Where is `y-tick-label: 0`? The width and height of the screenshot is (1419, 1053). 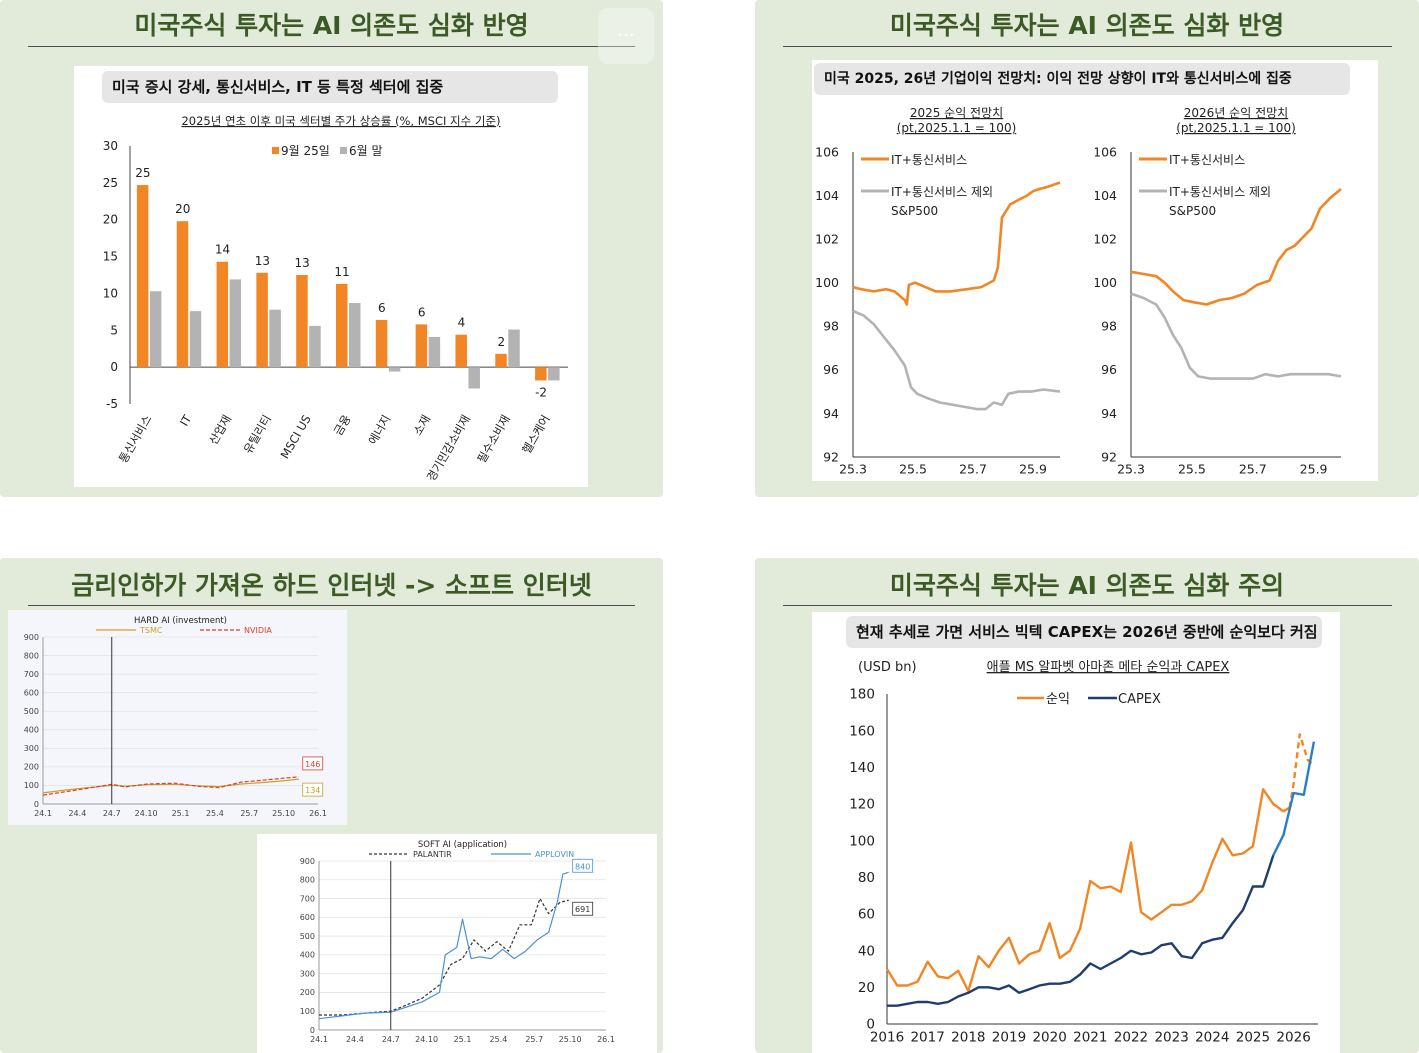 y-tick-label: 0 is located at coordinates (312, 1030).